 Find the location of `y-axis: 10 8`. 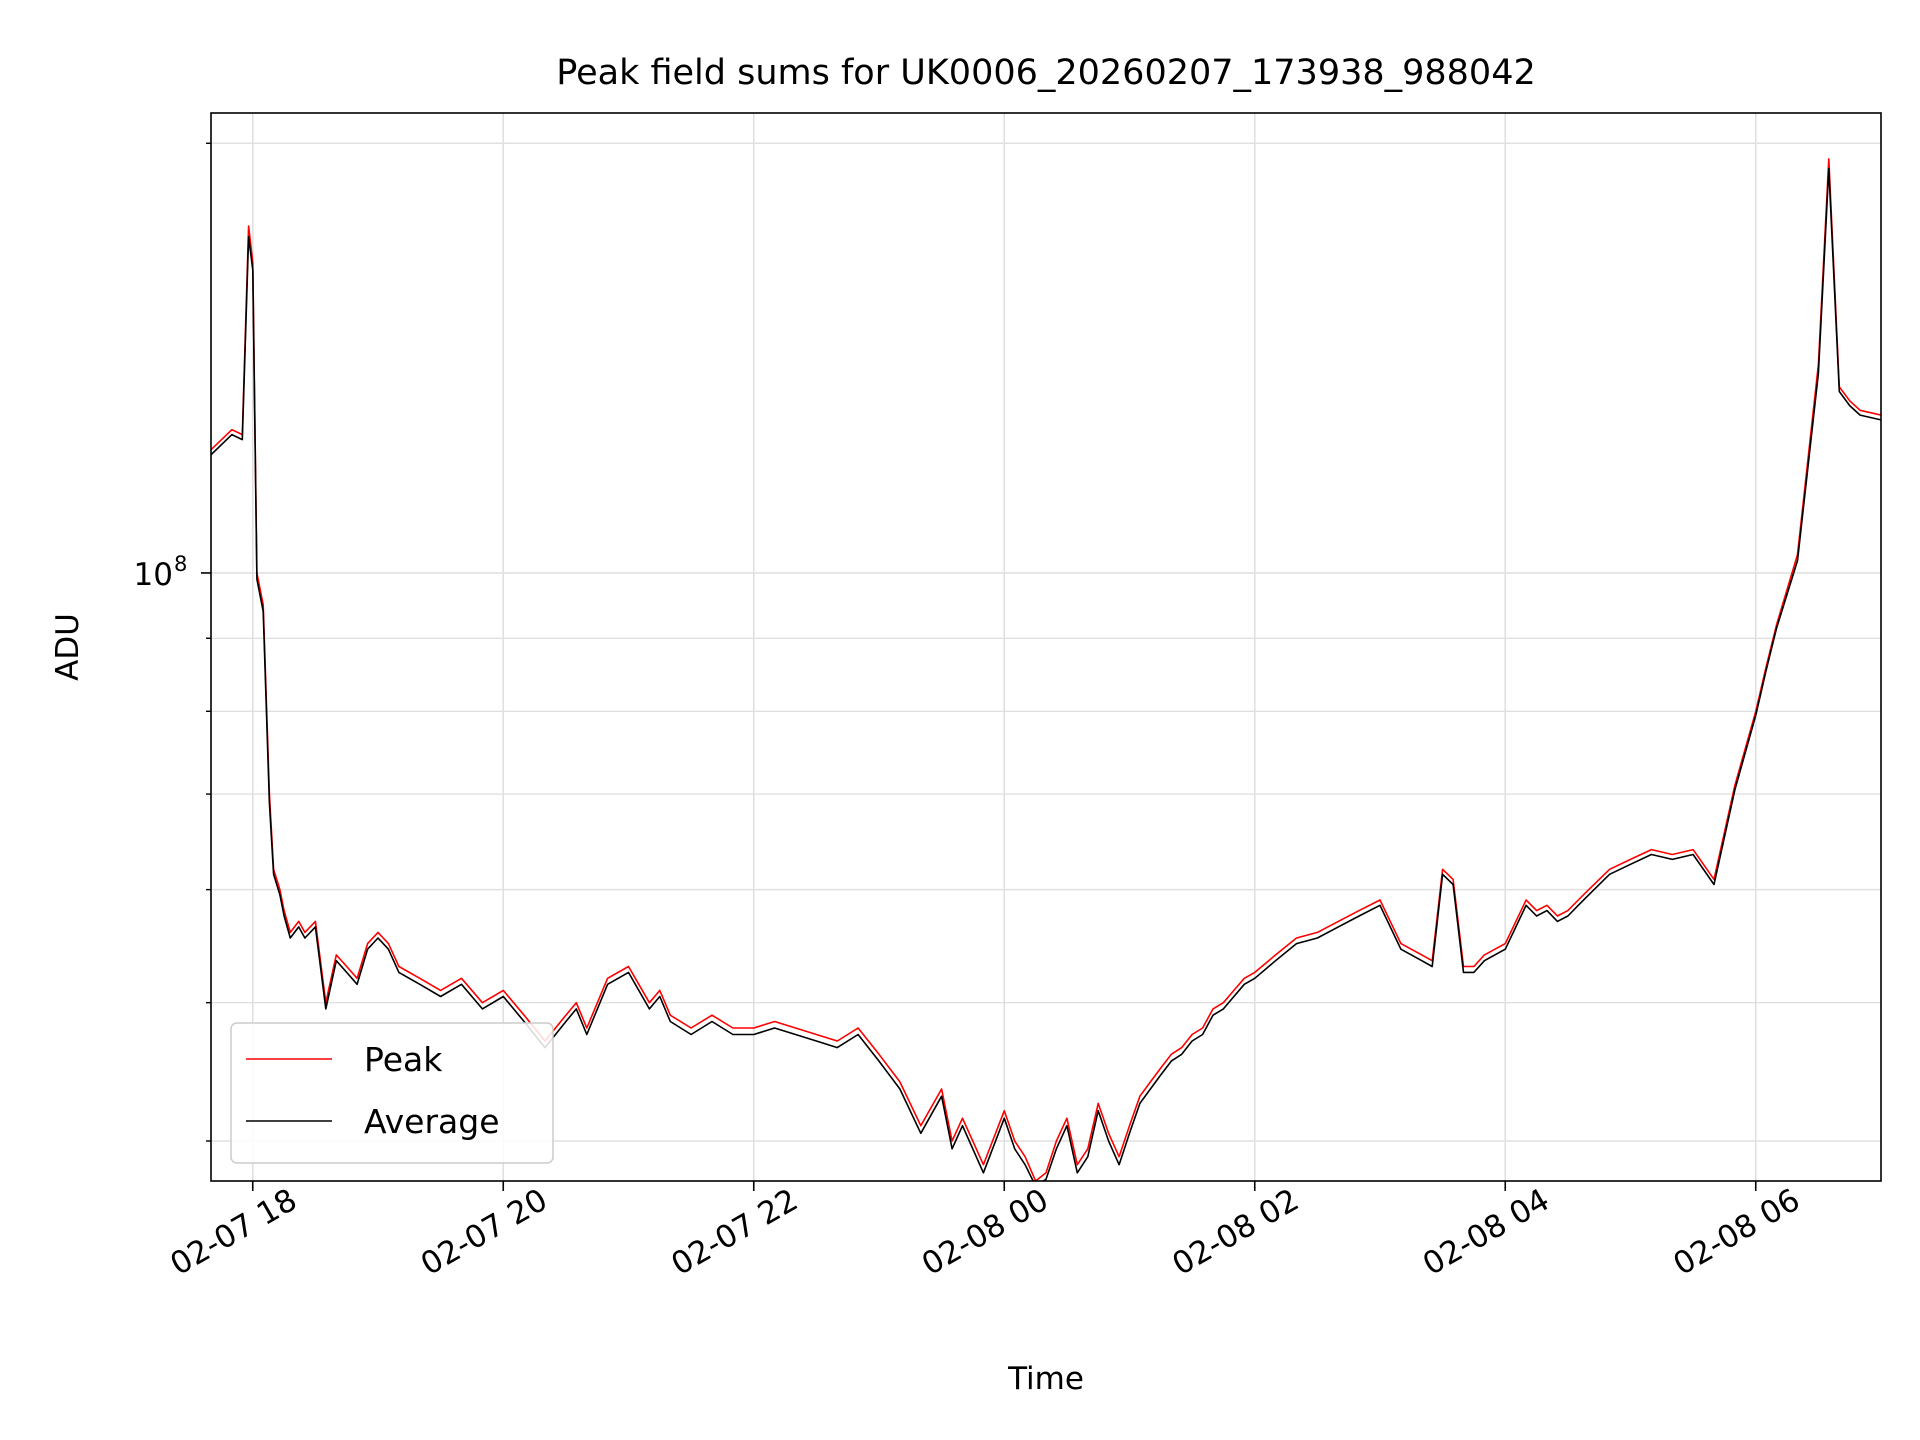

y-axis: 10 8 is located at coordinates (172, 642).